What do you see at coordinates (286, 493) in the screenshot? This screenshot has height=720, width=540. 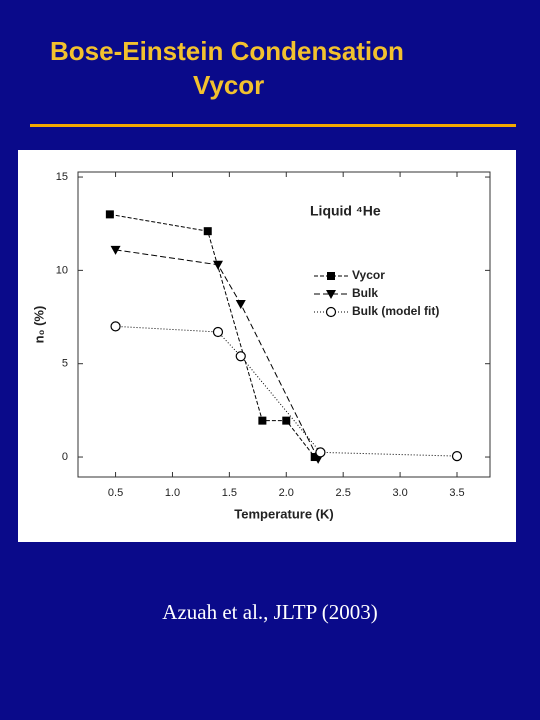 I see `x-tick-label: 2.0` at bounding box center [286, 493].